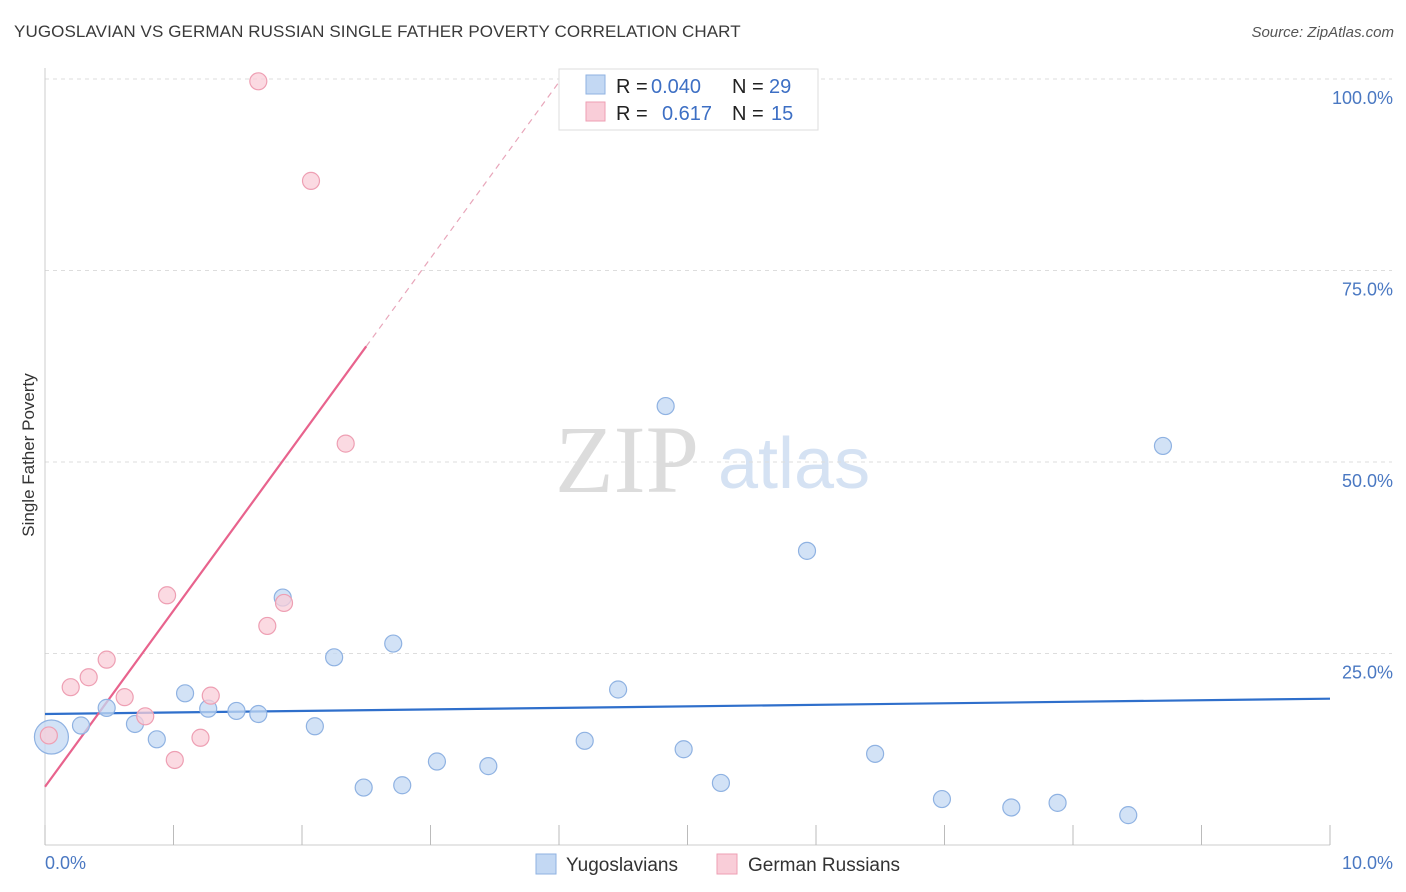  What do you see at coordinates (687, 114) in the screenshot?
I see `legend-r-value-german-russians: 0.617` at bounding box center [687, 114].